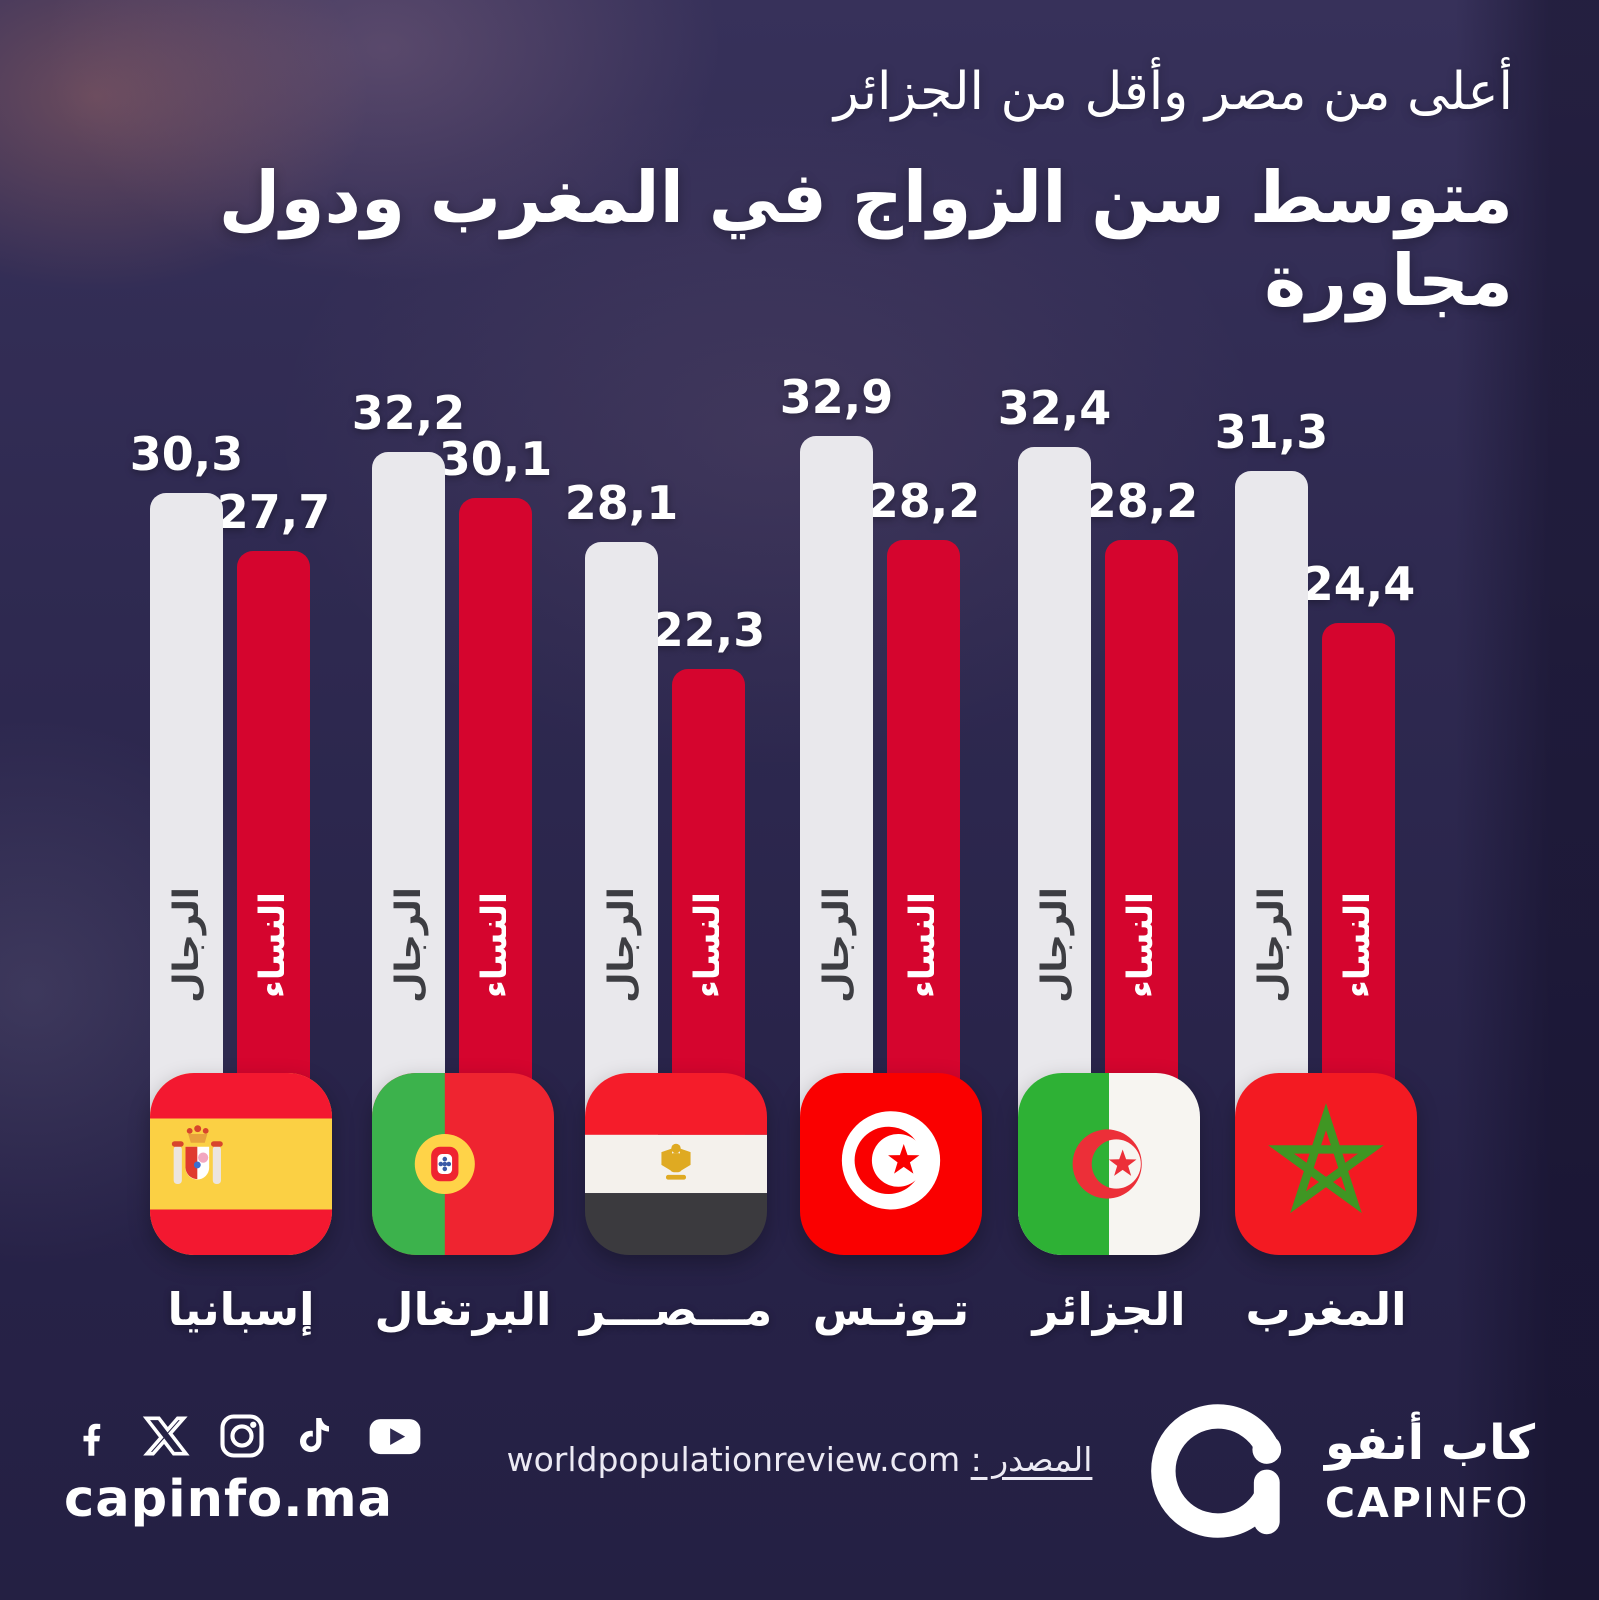 The image size is (1599, 1600). I want to click on tiktok-icon, so click(317, 1436).